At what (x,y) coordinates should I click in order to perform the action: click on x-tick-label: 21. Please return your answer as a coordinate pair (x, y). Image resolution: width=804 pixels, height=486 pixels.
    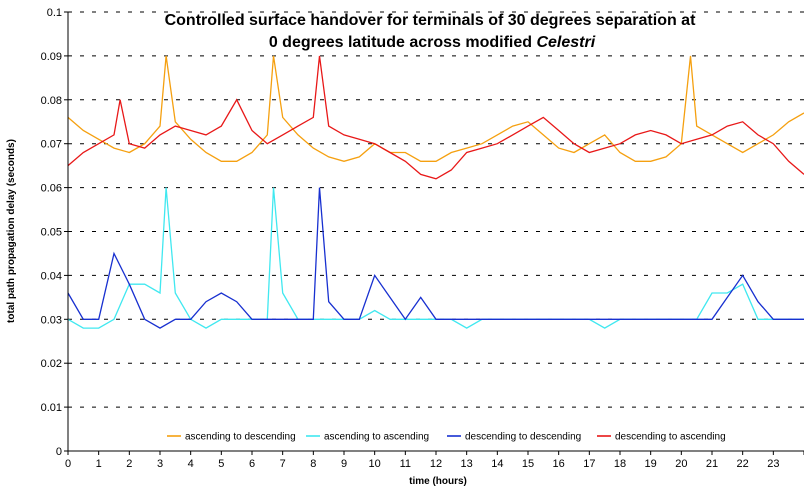
    Looking at the image, I should click on (712, 464).